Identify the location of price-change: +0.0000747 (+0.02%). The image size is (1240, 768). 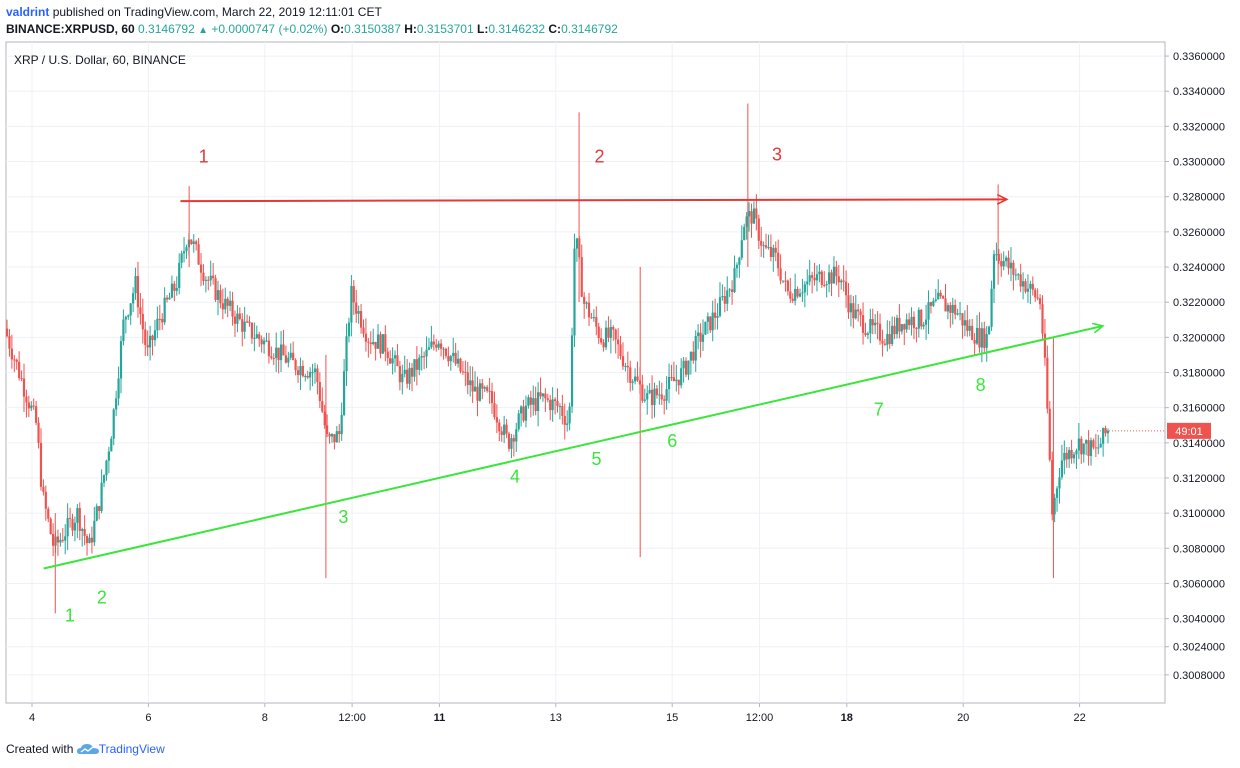
(269, 29).